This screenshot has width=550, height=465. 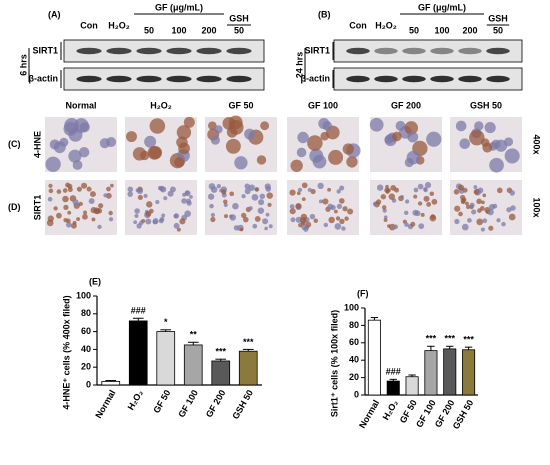 I want to click on panel-label: (A), so click(x=54, y=14).